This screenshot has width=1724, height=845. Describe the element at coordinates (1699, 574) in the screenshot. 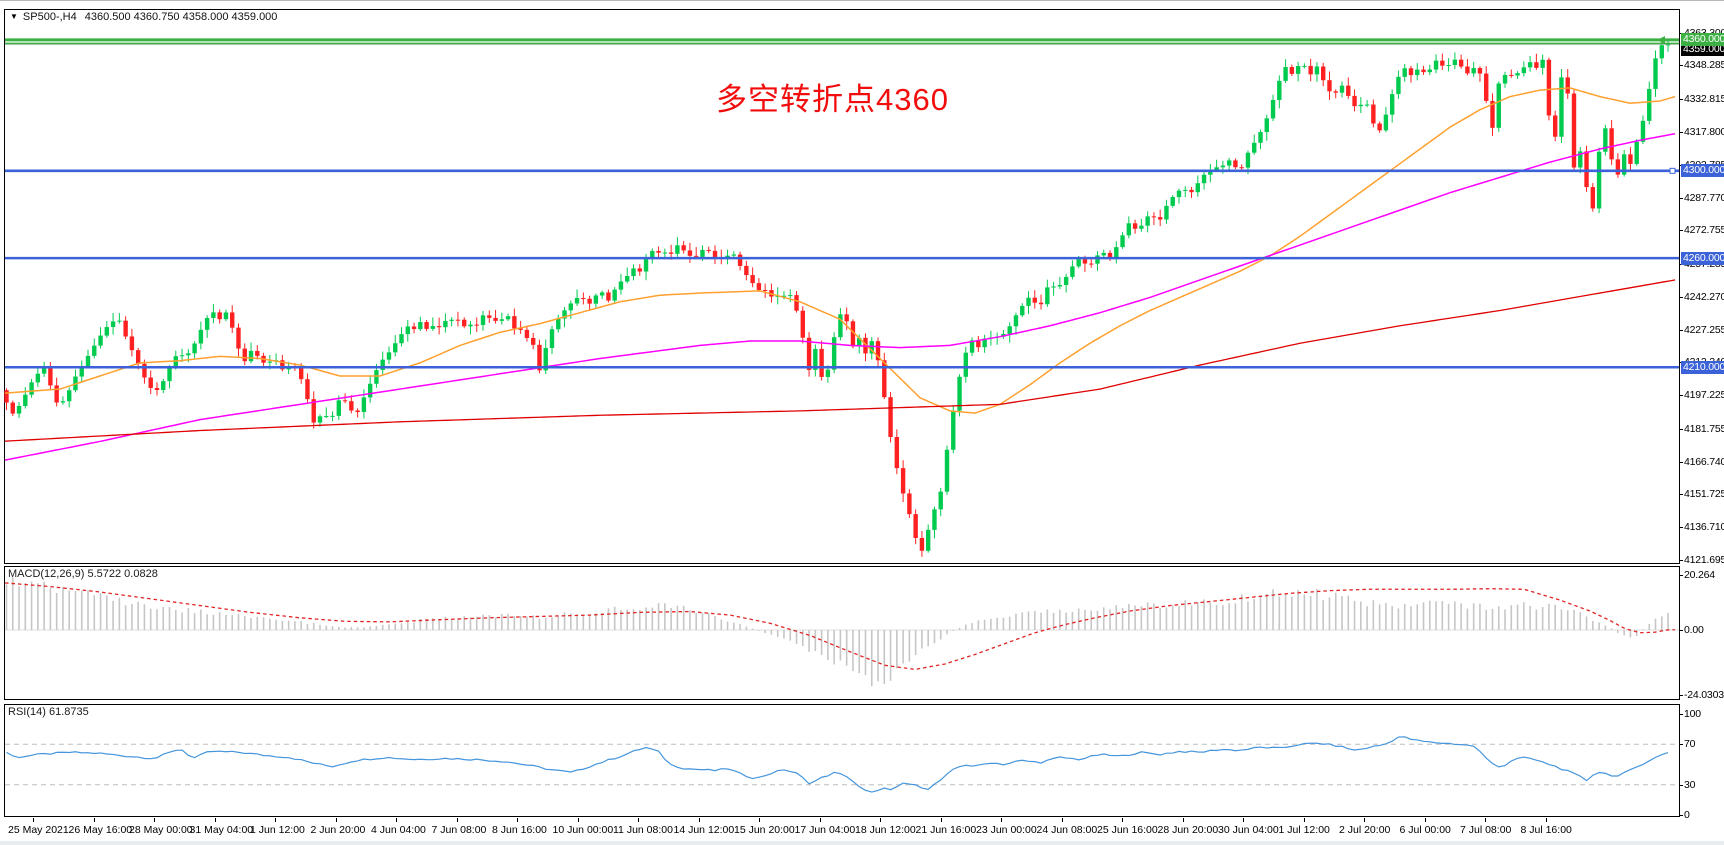

I see `macd-axis-tick: 20.264` at that location.